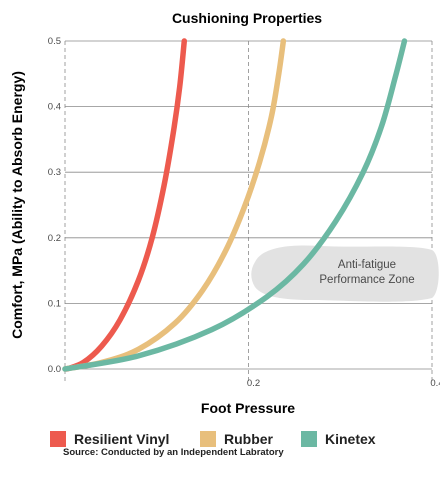  What do you see at coordinates (253, 383) in the screenshot?
I see `x-tick-label: 0.2` at bounding box center [253, 383].